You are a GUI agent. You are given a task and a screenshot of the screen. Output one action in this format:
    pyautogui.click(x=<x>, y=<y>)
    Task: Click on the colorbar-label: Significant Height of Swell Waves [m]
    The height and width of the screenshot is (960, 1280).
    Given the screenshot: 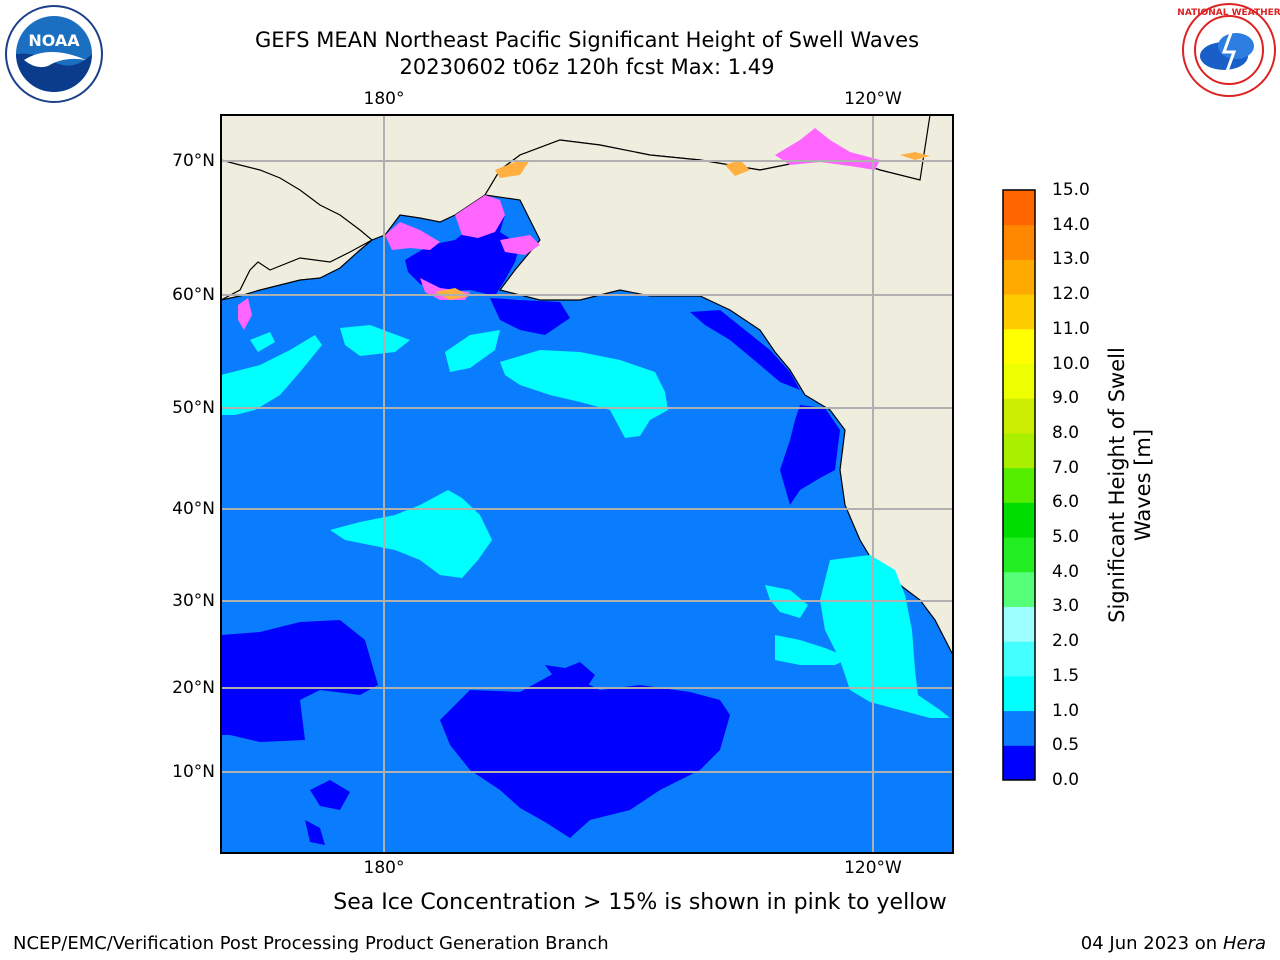 What is the action you would take?
    pyautogui.click(x=1130, y=485)
    